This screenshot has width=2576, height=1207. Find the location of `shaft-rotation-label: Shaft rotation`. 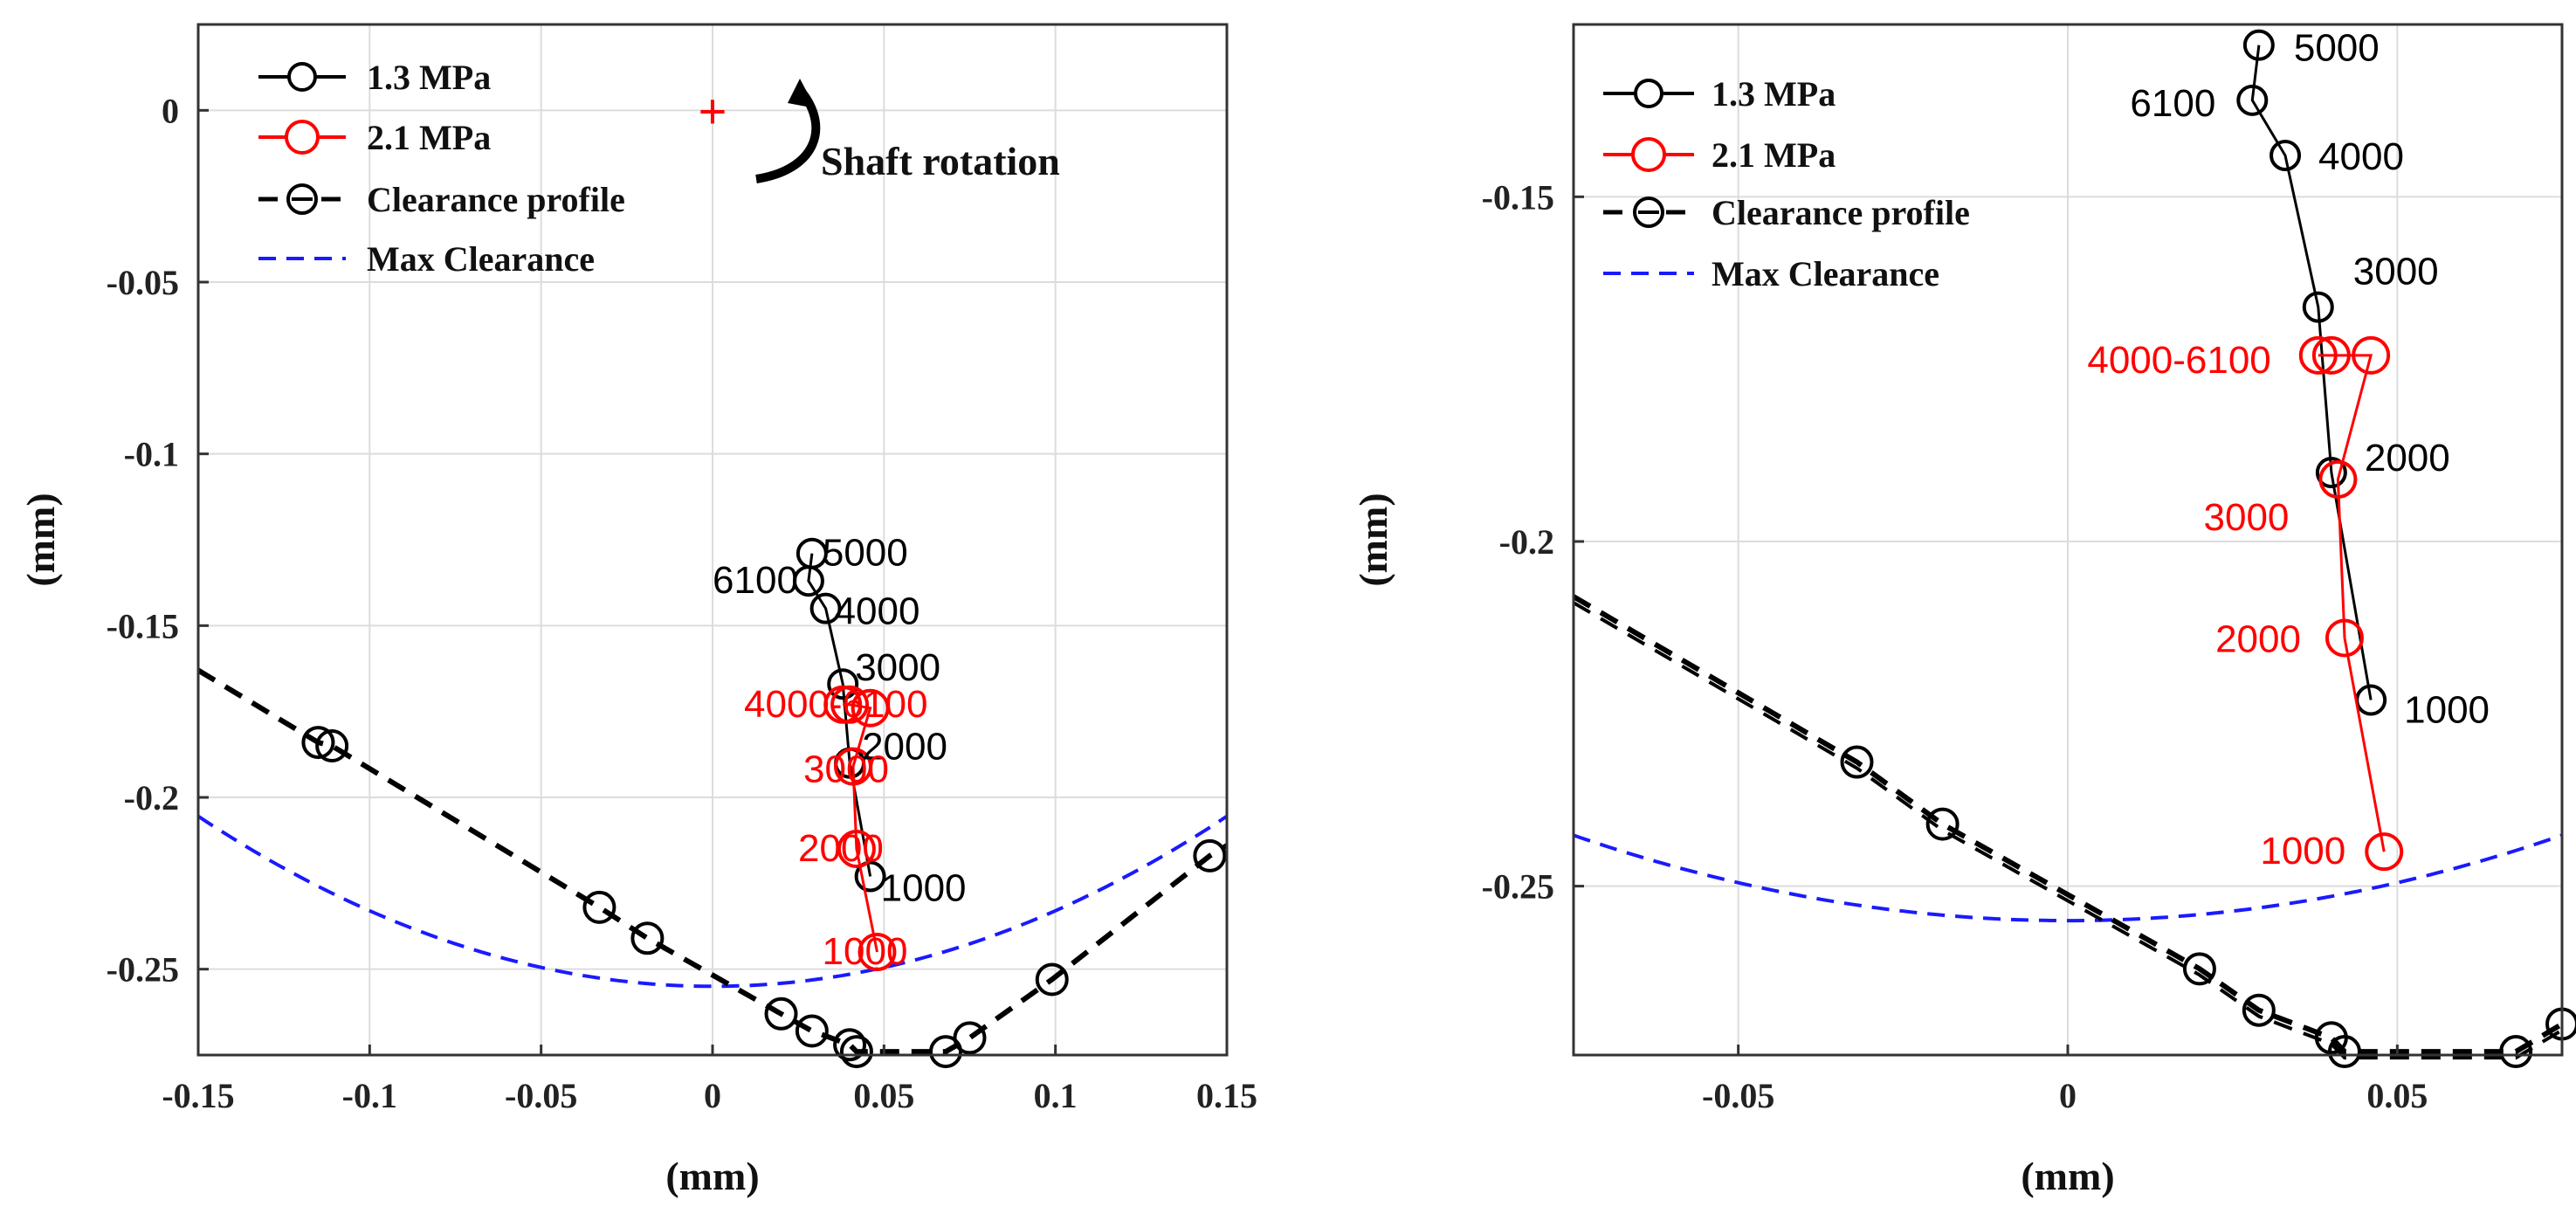

shaft-rotation-label: Shaft rotation is located at coordinates (940, 161).